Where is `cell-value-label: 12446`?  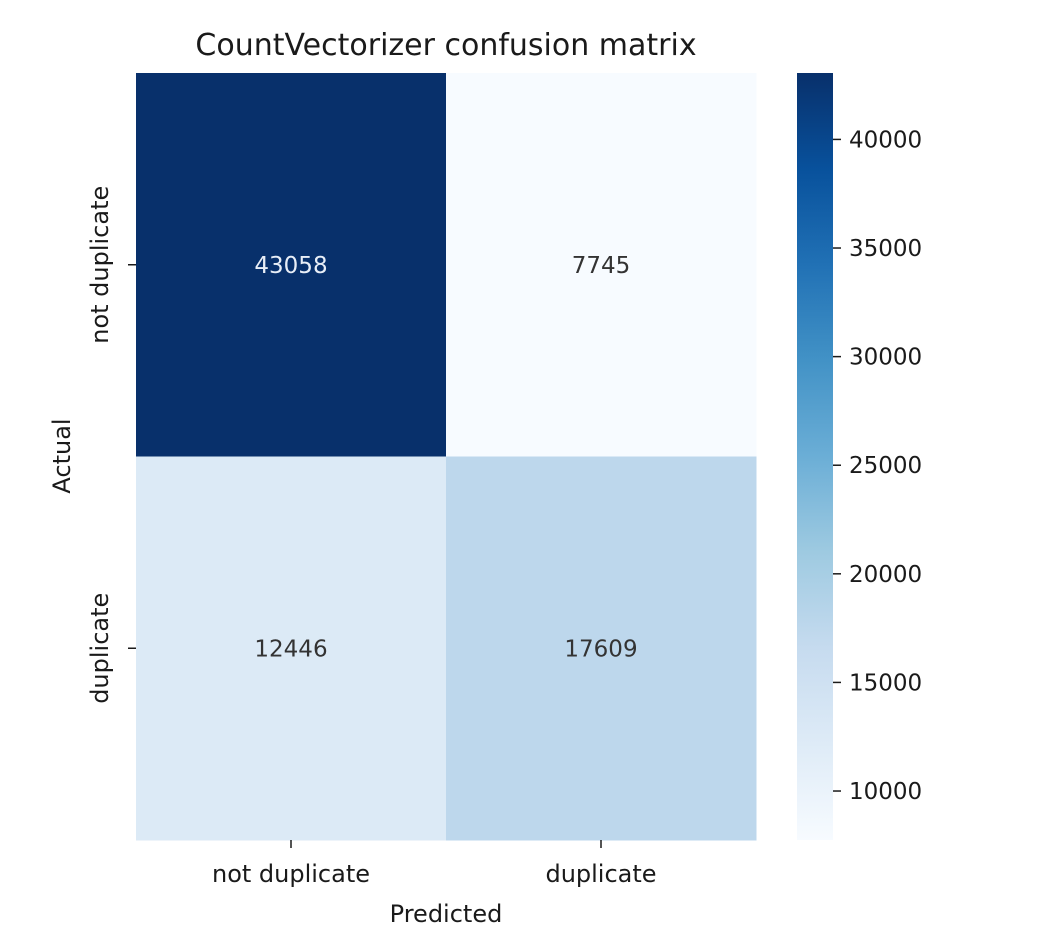 cell-value-label: 12446 is located at coordinates (290, 649).